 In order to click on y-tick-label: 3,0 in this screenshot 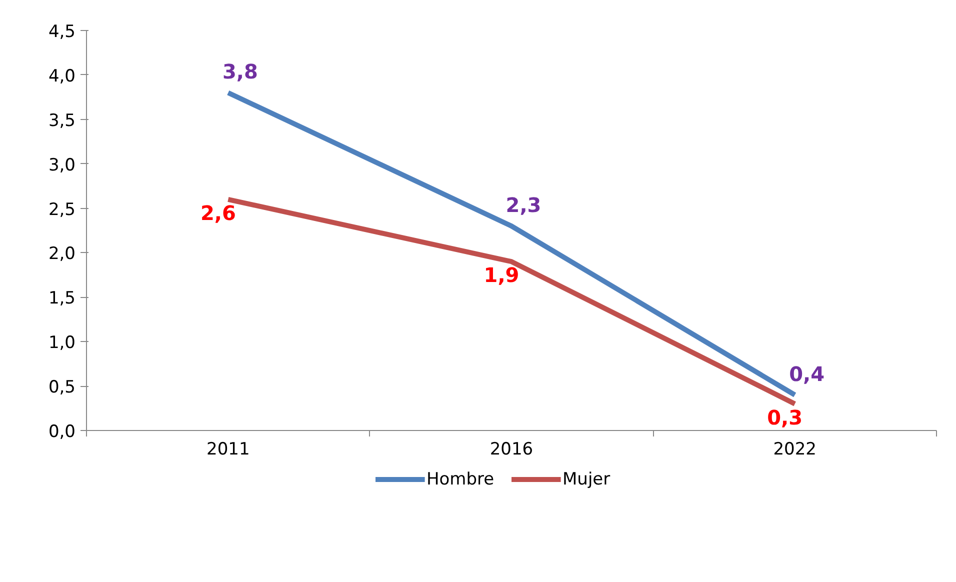, I will do `click(62, 165)`.